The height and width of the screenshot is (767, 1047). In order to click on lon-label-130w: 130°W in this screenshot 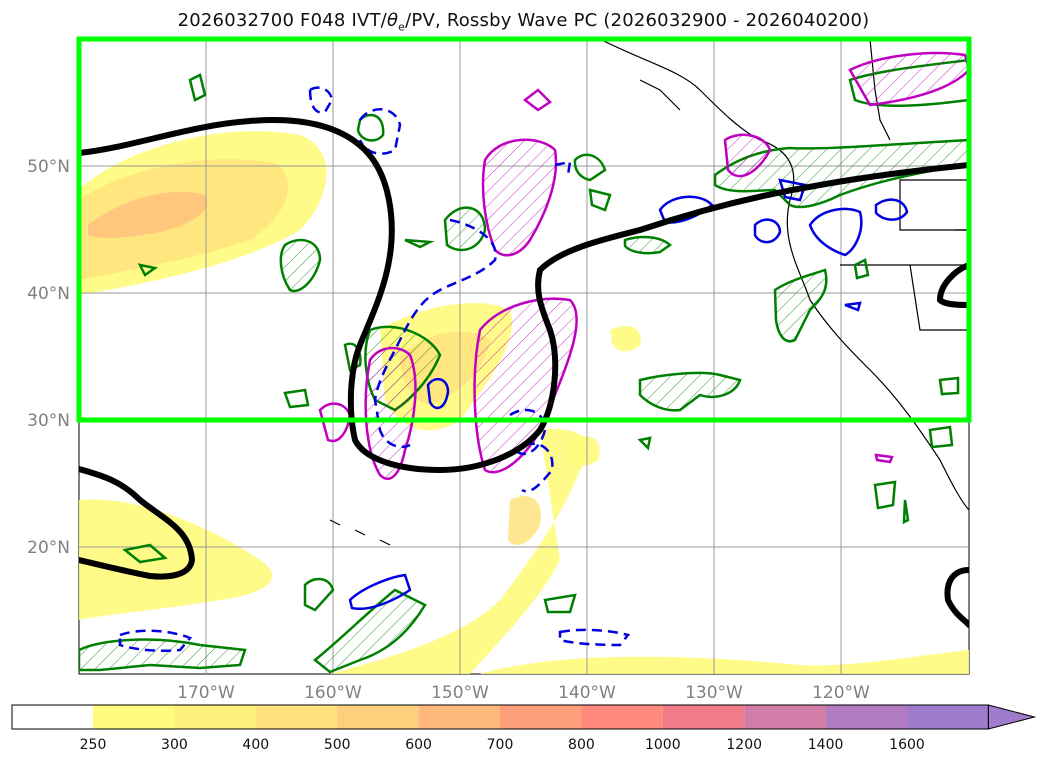, I will do `click(714, 693)`.